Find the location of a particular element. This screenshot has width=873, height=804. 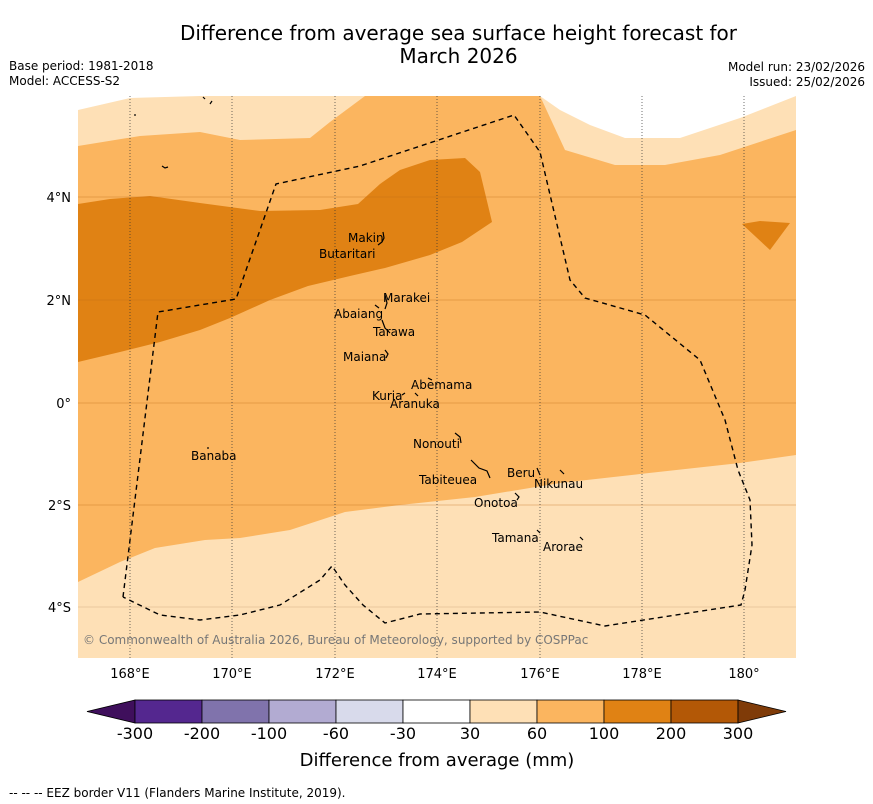

colorbar-arrow-max is located at coordinates (762, 711).